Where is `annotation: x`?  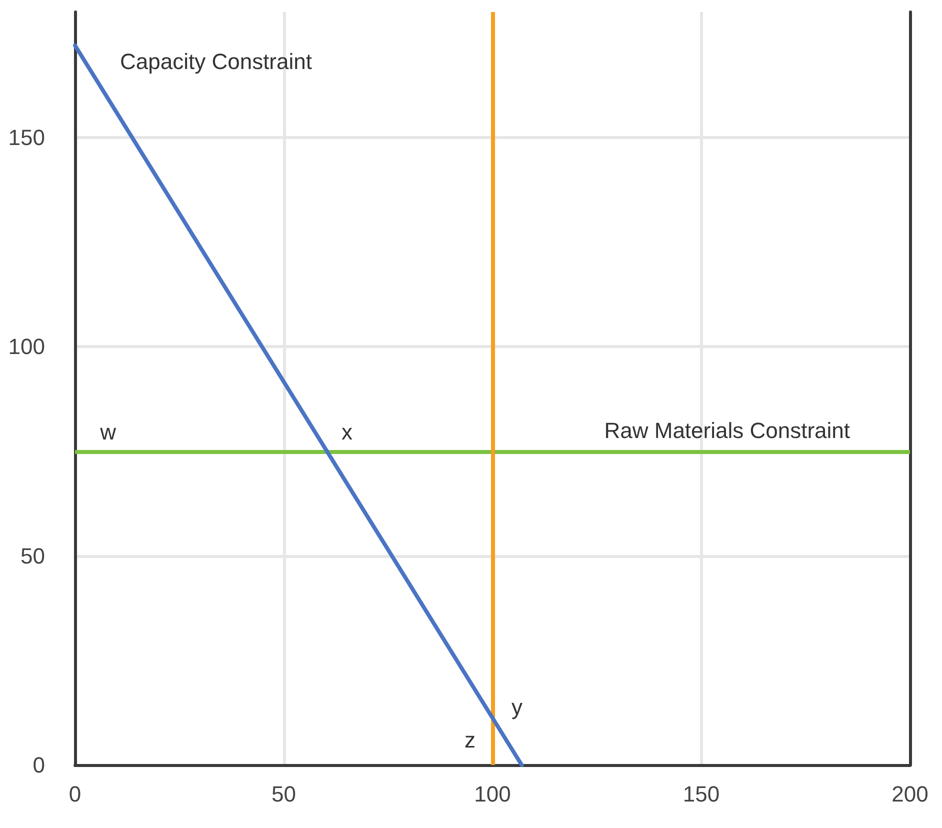 annotation: x is located at coordinates (347, 432).